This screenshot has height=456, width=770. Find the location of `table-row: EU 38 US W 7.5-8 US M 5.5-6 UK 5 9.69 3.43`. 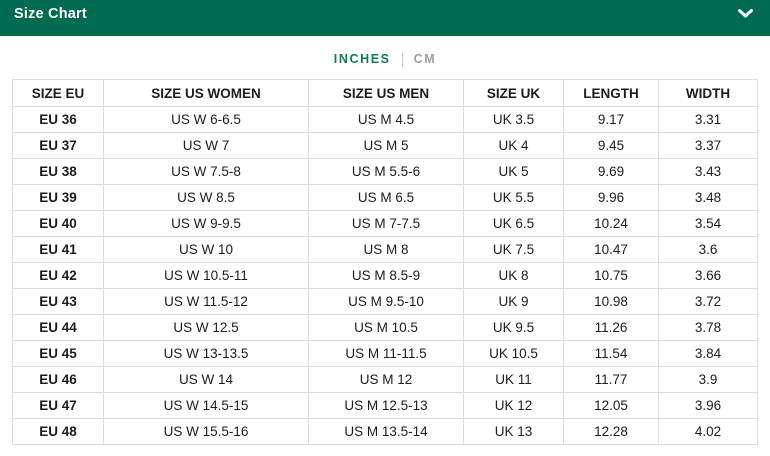

table-row: EU 38 US W 7.5-8 US M 5.5-6 UK 5 9.69 3.43 is located at coordinates (385, 171).